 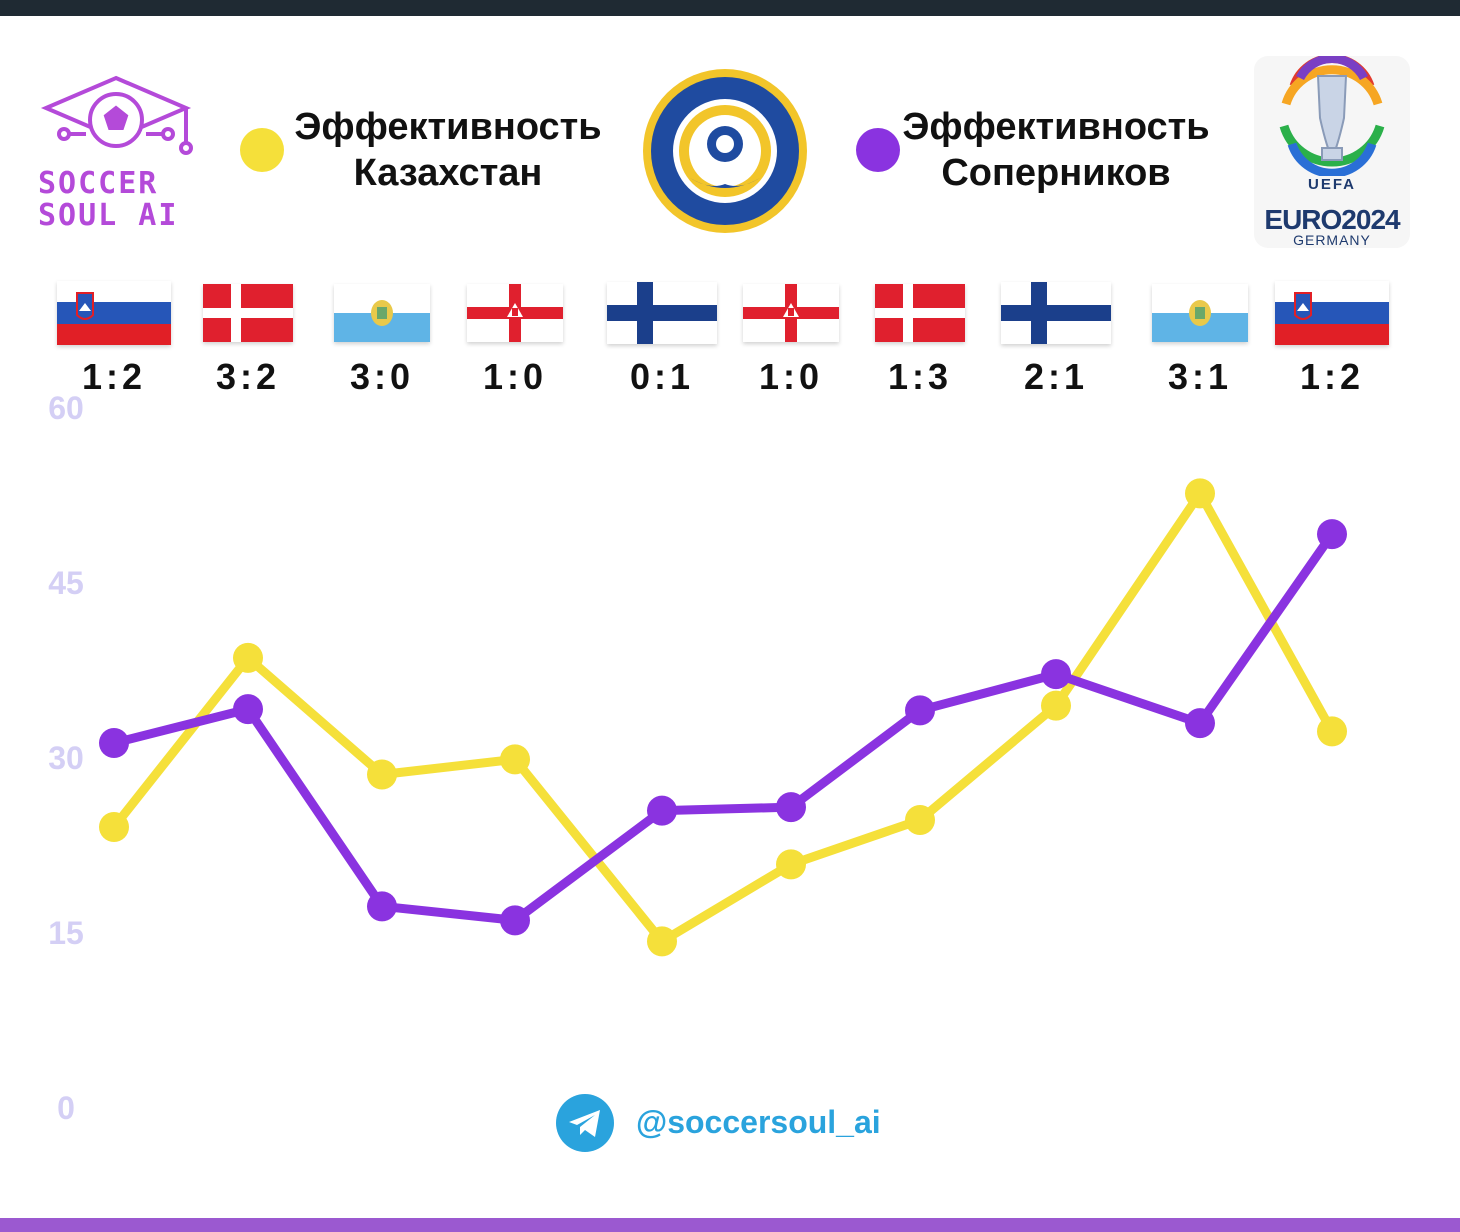 I want to click on match-score: 0:1, so click(x=662, y=376).